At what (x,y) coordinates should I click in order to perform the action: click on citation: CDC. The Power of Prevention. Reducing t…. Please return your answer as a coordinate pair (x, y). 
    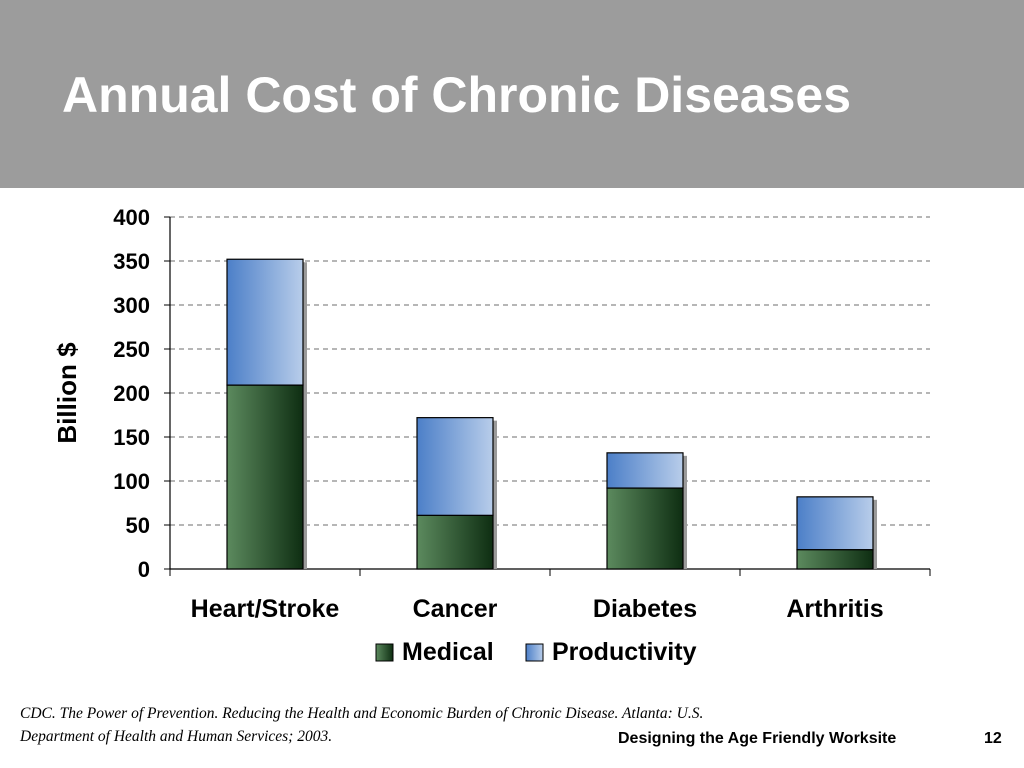
    Looking at the image, I should click on (362, 725).